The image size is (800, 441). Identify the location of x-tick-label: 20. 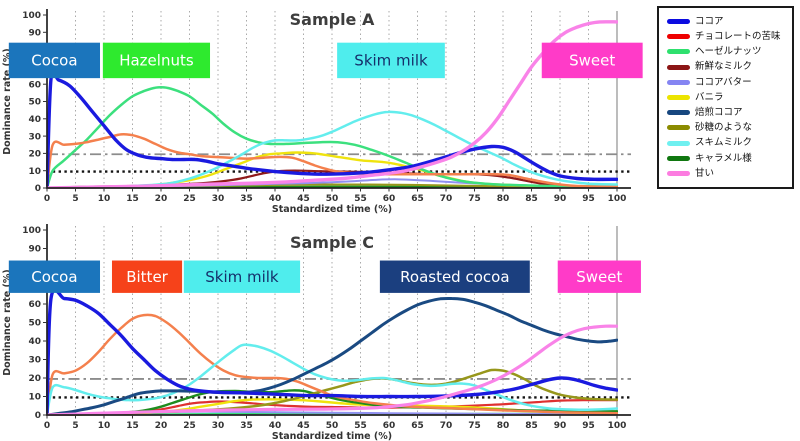
(161, 426).